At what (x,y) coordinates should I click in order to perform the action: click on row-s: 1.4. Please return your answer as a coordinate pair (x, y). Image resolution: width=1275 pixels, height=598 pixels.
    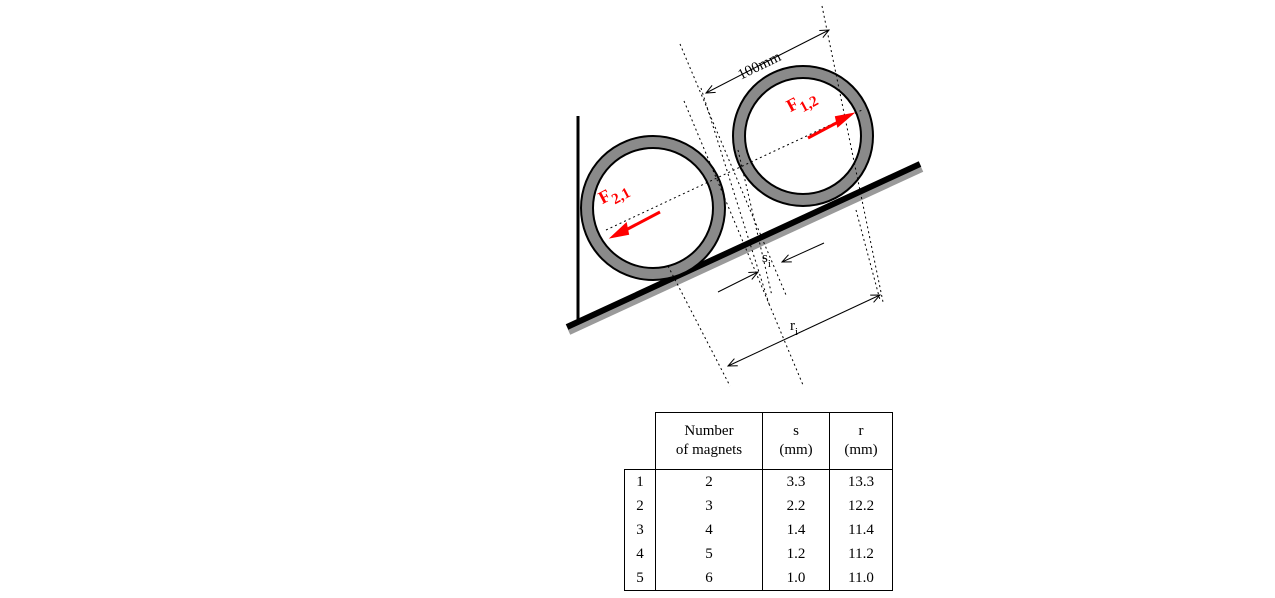
    Looking at the image, I should click on (796, 530).